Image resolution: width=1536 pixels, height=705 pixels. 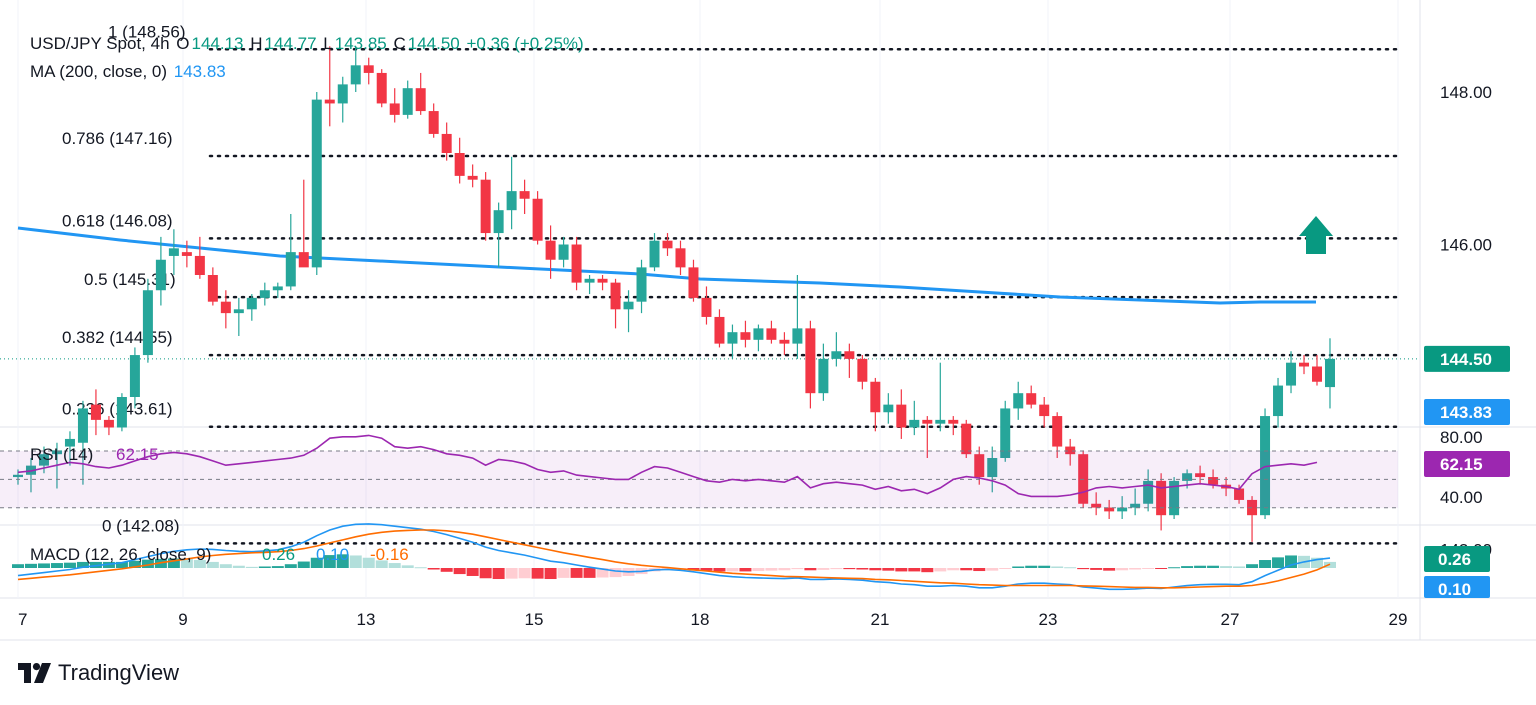 I want to click on tradingview-brand: TradingView, so click(x=98, y=673).